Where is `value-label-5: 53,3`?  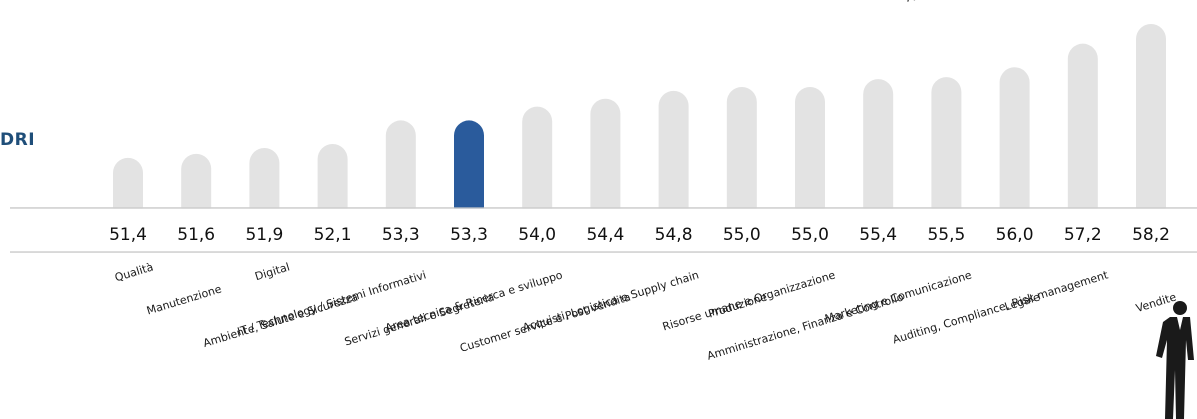 value-label-5: 53,3 is located at coordinates (469, 235).